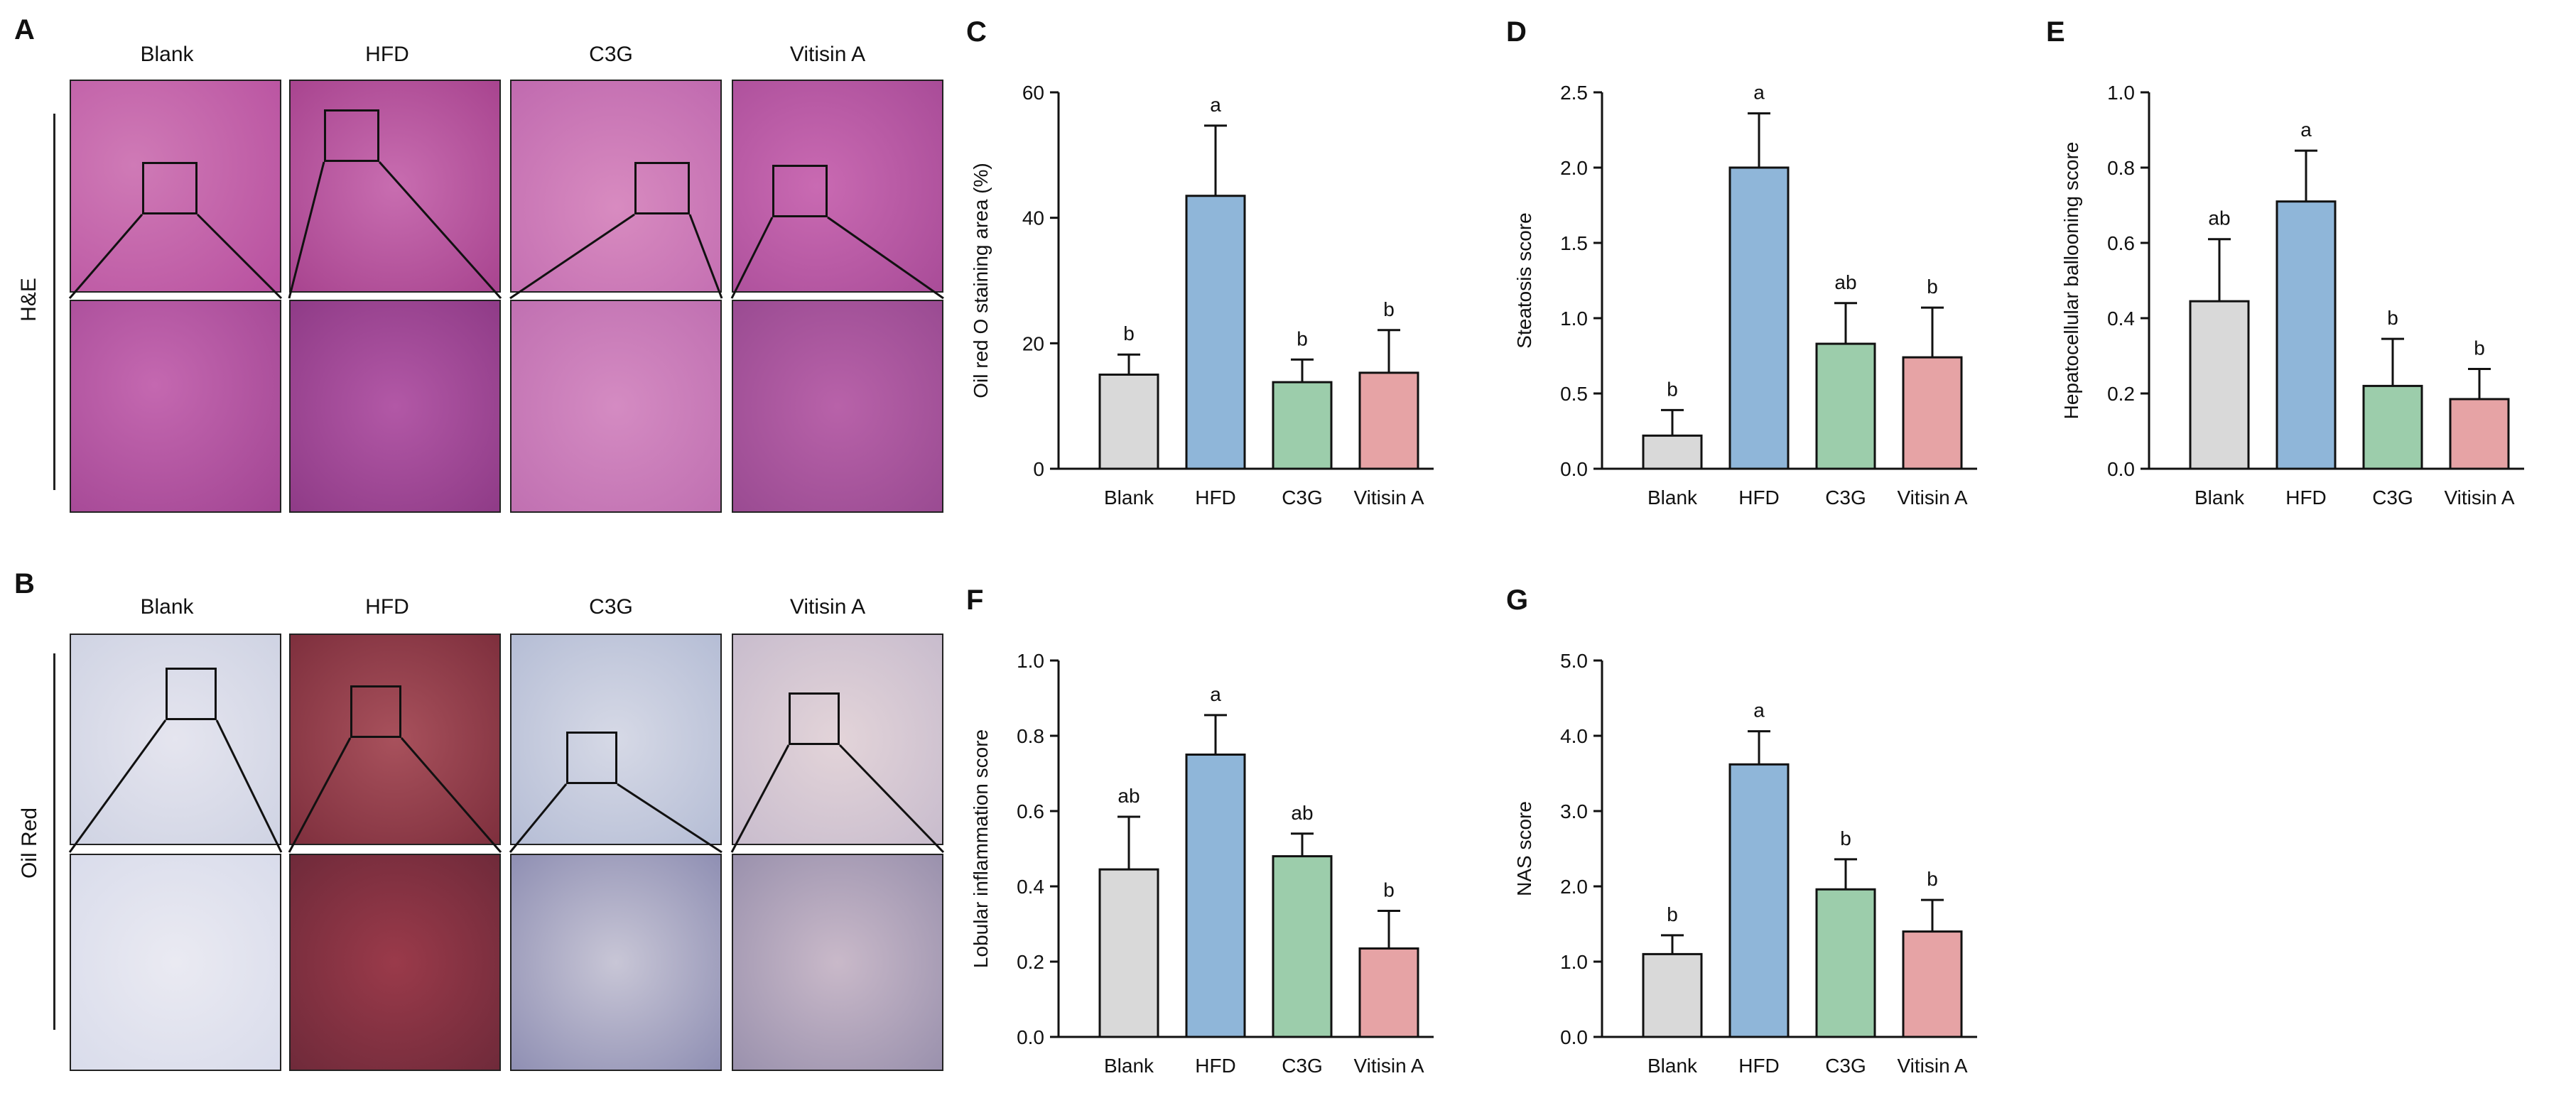 The height and width of the screenshot is (1098, 2576). Describe the element at coordinates (395, 407) in the screenshot. I see `he-high-hfd` at that location.